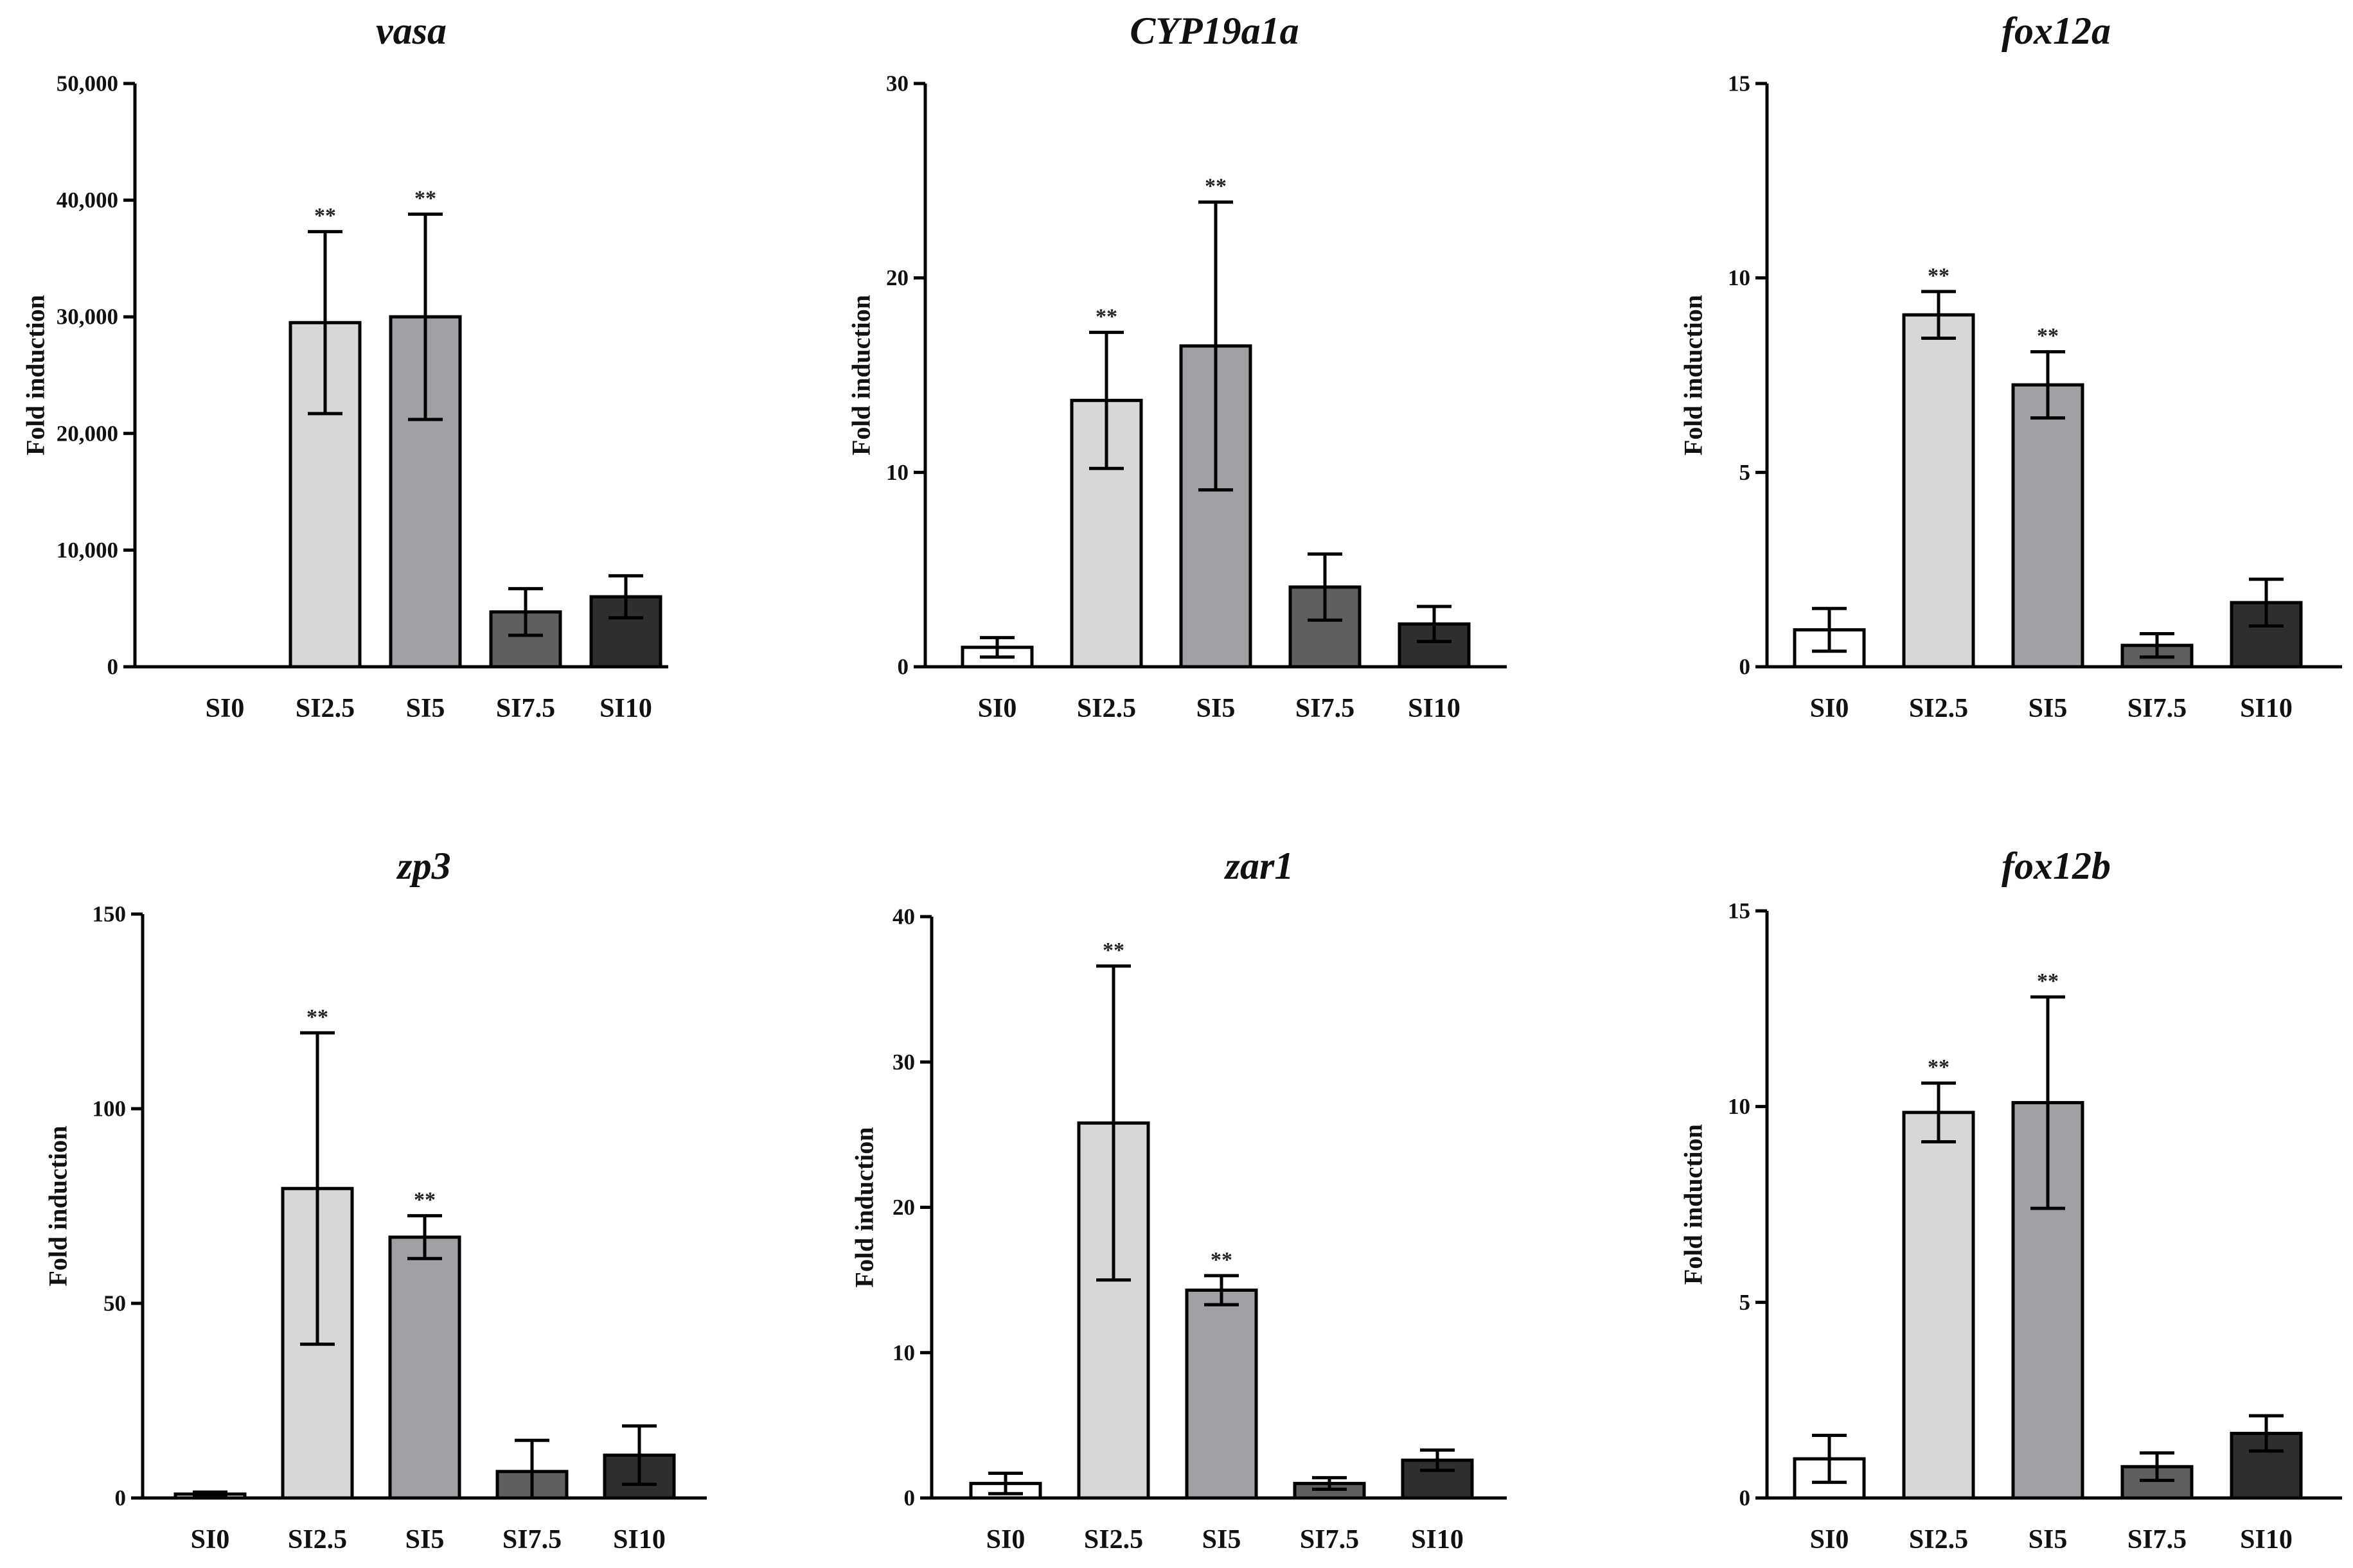  Describe the element at coordinates (1739, 277) in the screenshot. I see `y-tick-label-fox12a-2: 10` at that location.